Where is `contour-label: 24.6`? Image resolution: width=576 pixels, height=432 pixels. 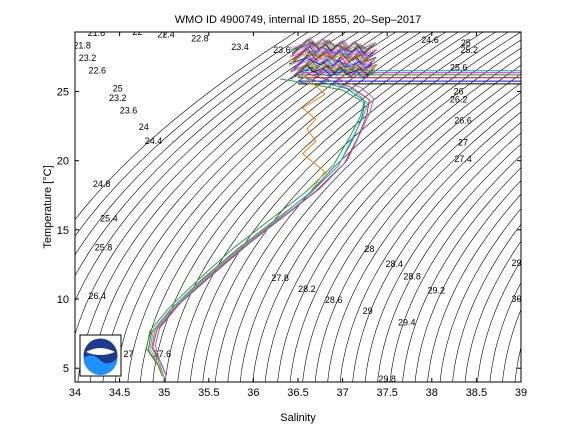
contour-label: 24.6 is located at coordinates (430, 40).